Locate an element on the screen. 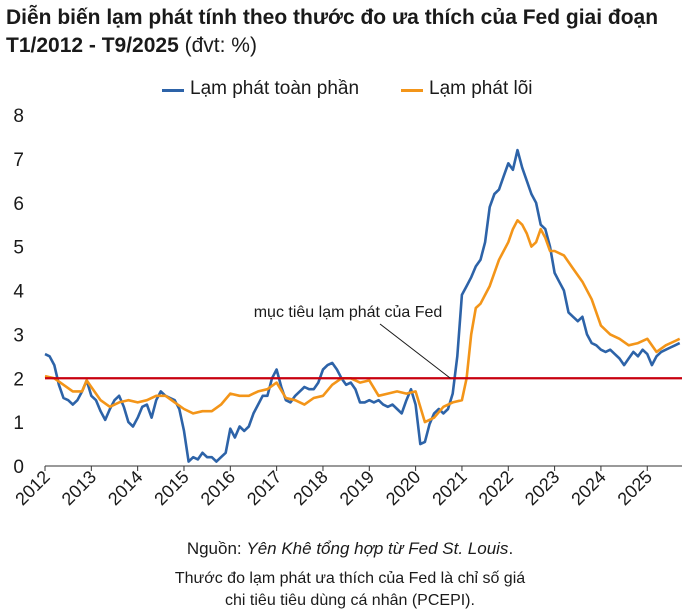 The width and height of the screenshot is (700, 616). y-tick-label-8: 8 is located at coordinates (18, 116).